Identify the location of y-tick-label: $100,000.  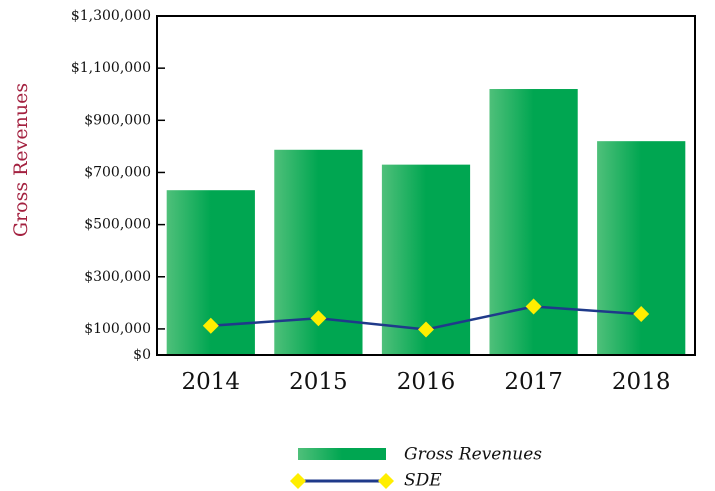
(117, 329).